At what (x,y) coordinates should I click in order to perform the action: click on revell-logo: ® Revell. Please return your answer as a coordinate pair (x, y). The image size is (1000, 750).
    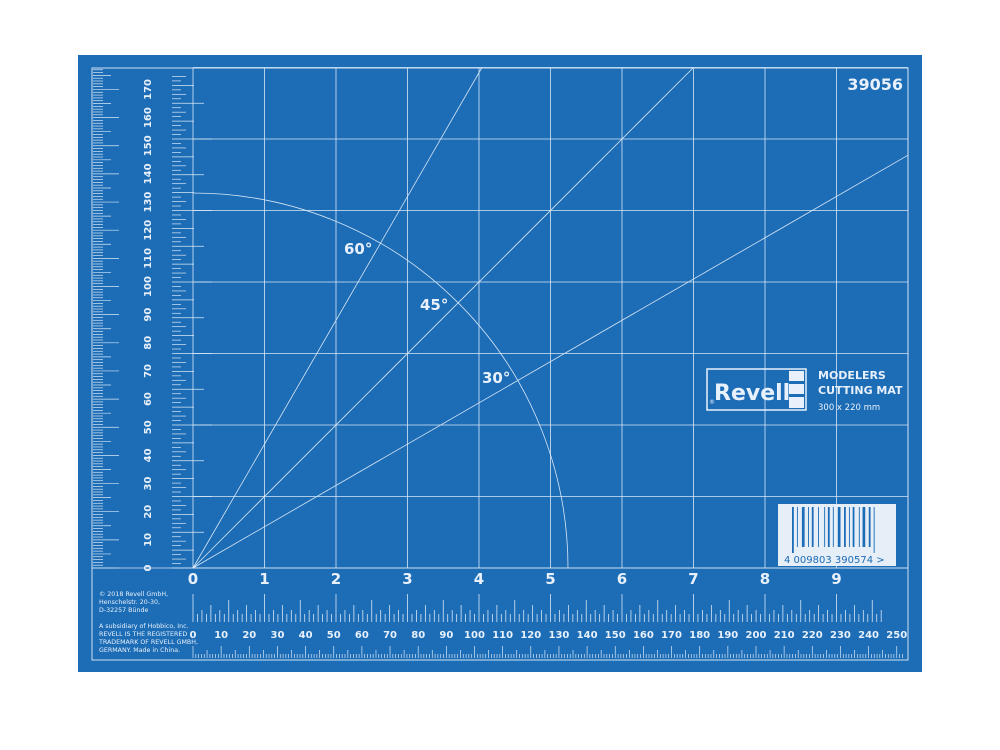
    Looking at the image, I should click on (756, 389).